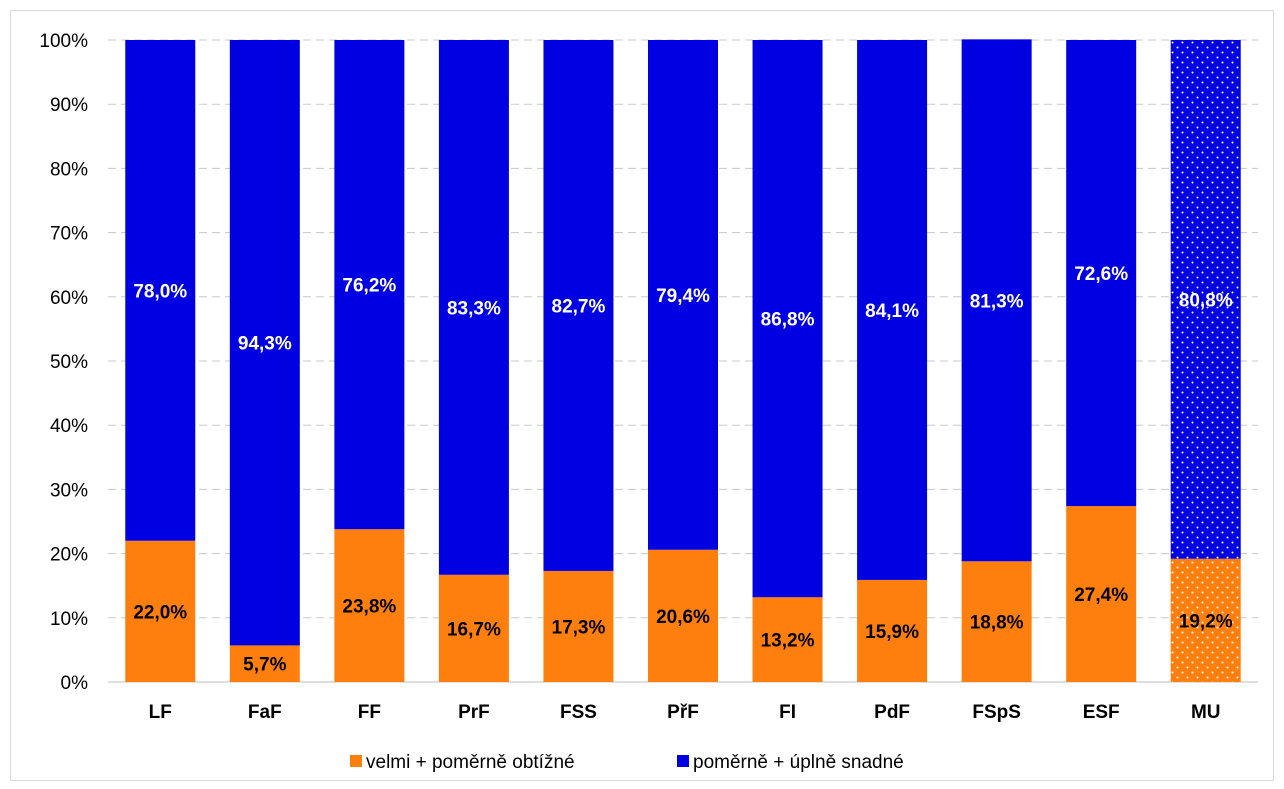 This screenshot has width=1284, height=789. Describe the element at coordinates (1206, 712) in the screenshot. I see `x-tick-label: MU` at that location.